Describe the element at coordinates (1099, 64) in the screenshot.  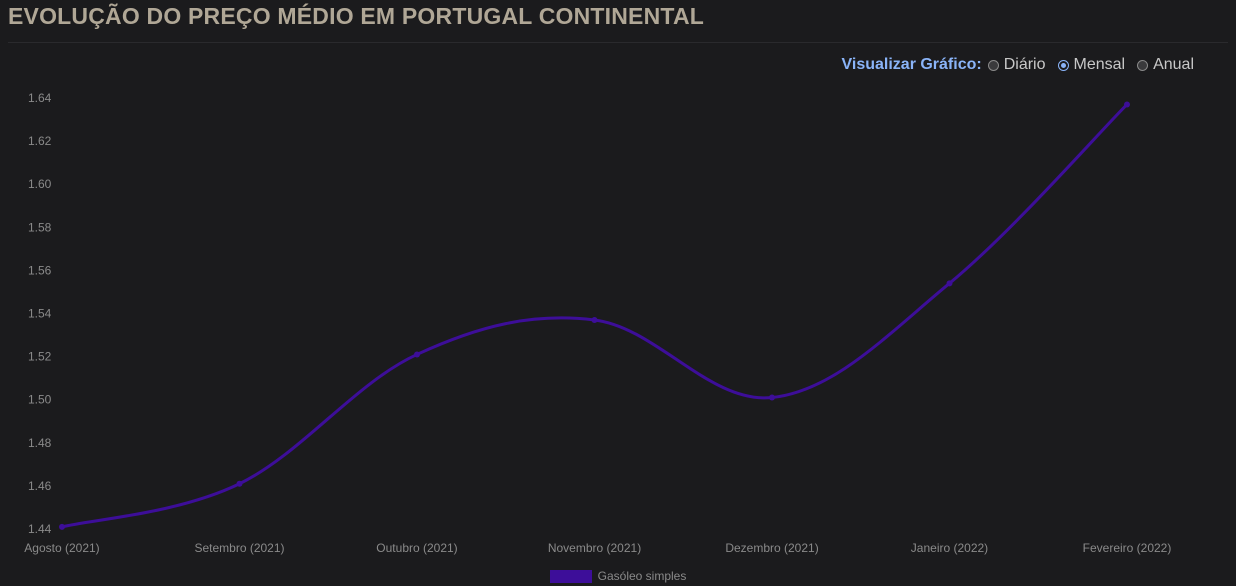
I see `radio-label-mensal: Mensal` at that location.